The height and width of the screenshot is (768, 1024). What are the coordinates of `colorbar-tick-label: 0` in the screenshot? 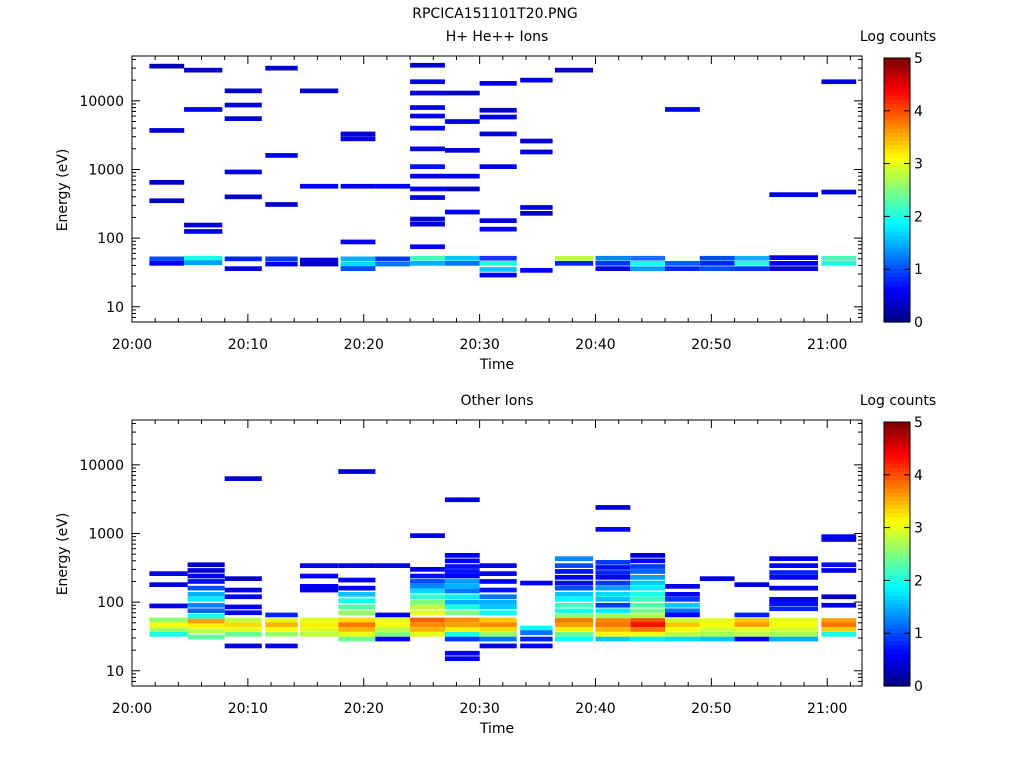 It's located at (918, 687).